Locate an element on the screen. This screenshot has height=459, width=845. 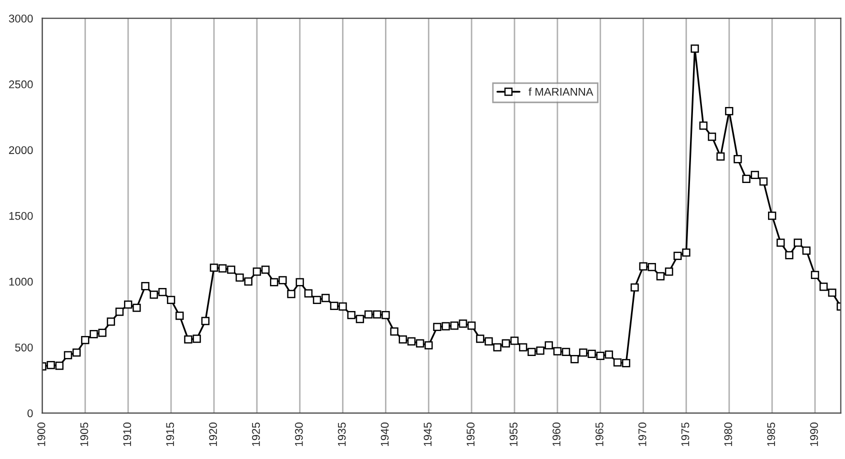
x-tick-label: 1965 is located at coordinates (599, 434).